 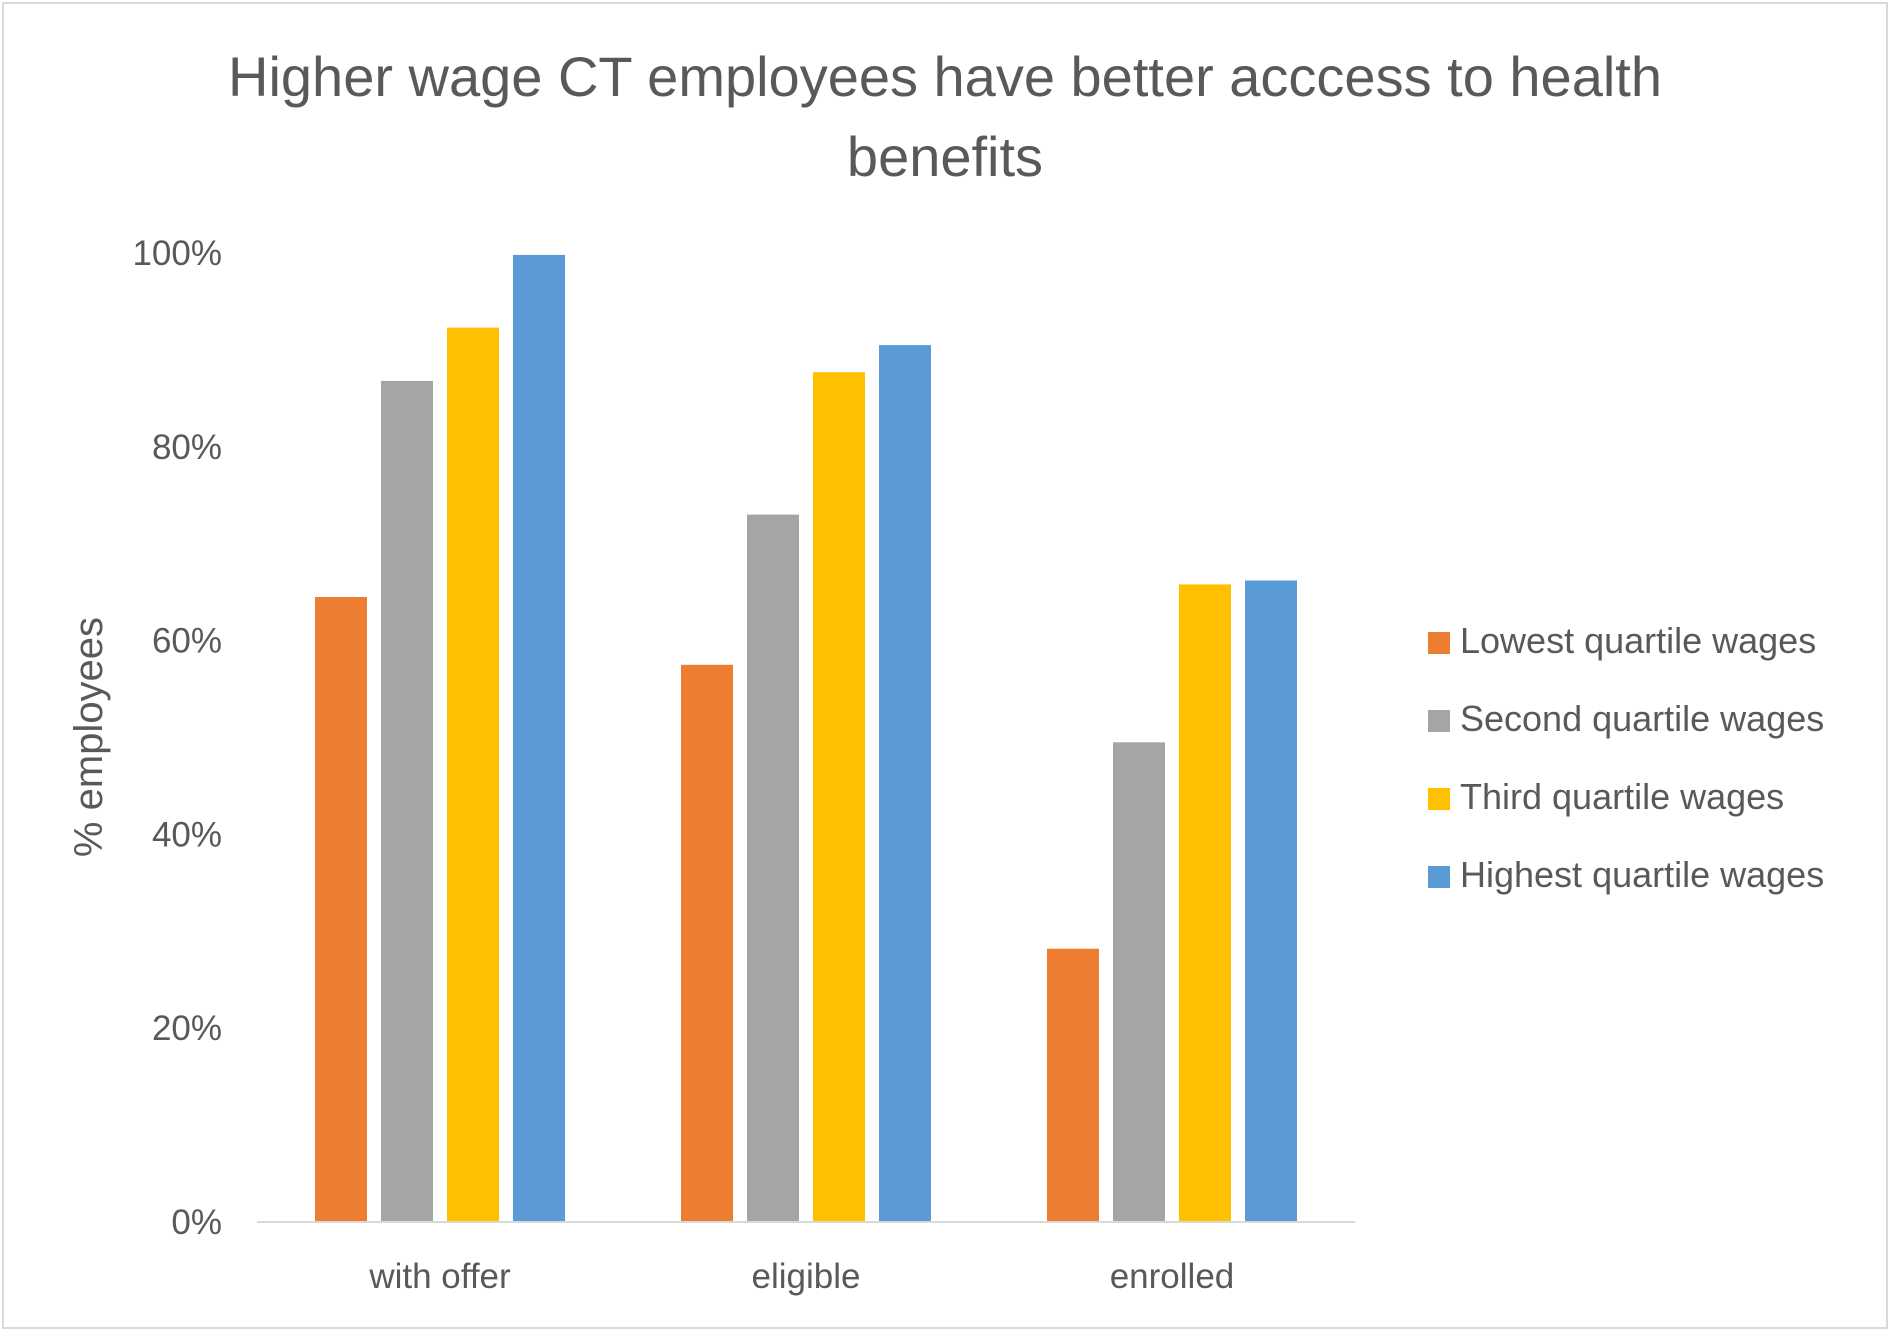 I want to click on y-tick-label: 0%, so click(x=196, y=1222).